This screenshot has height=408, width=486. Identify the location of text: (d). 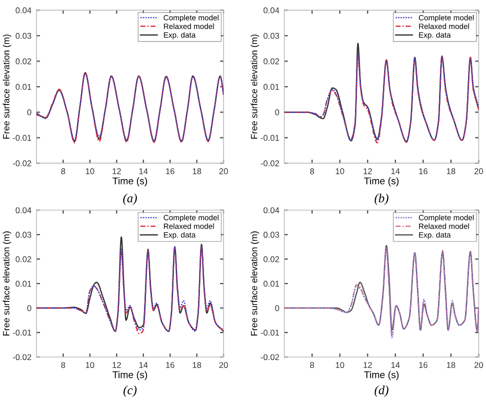
(381, 391).